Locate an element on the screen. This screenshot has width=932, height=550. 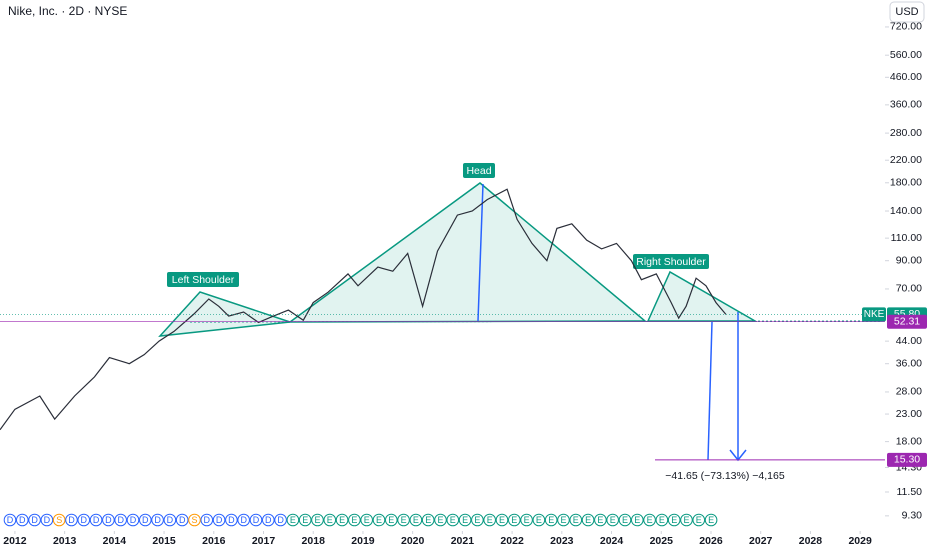
y-tick-label: 11.50 is located at coordinates (910, 492).